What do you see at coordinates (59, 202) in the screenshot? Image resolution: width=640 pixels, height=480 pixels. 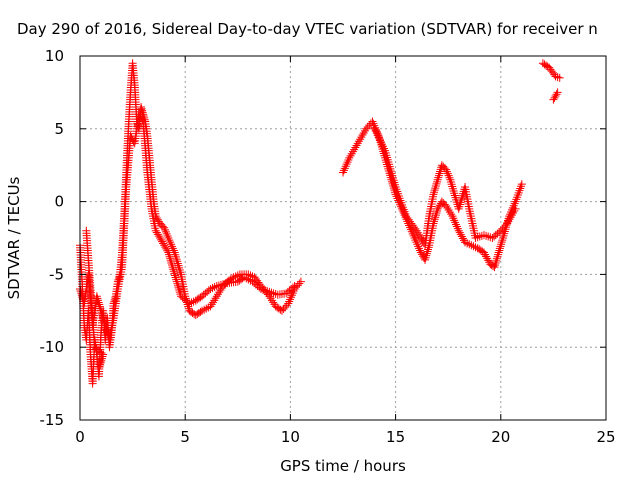 I see `y-tick-label: 0` at bounding box center [59, 202].